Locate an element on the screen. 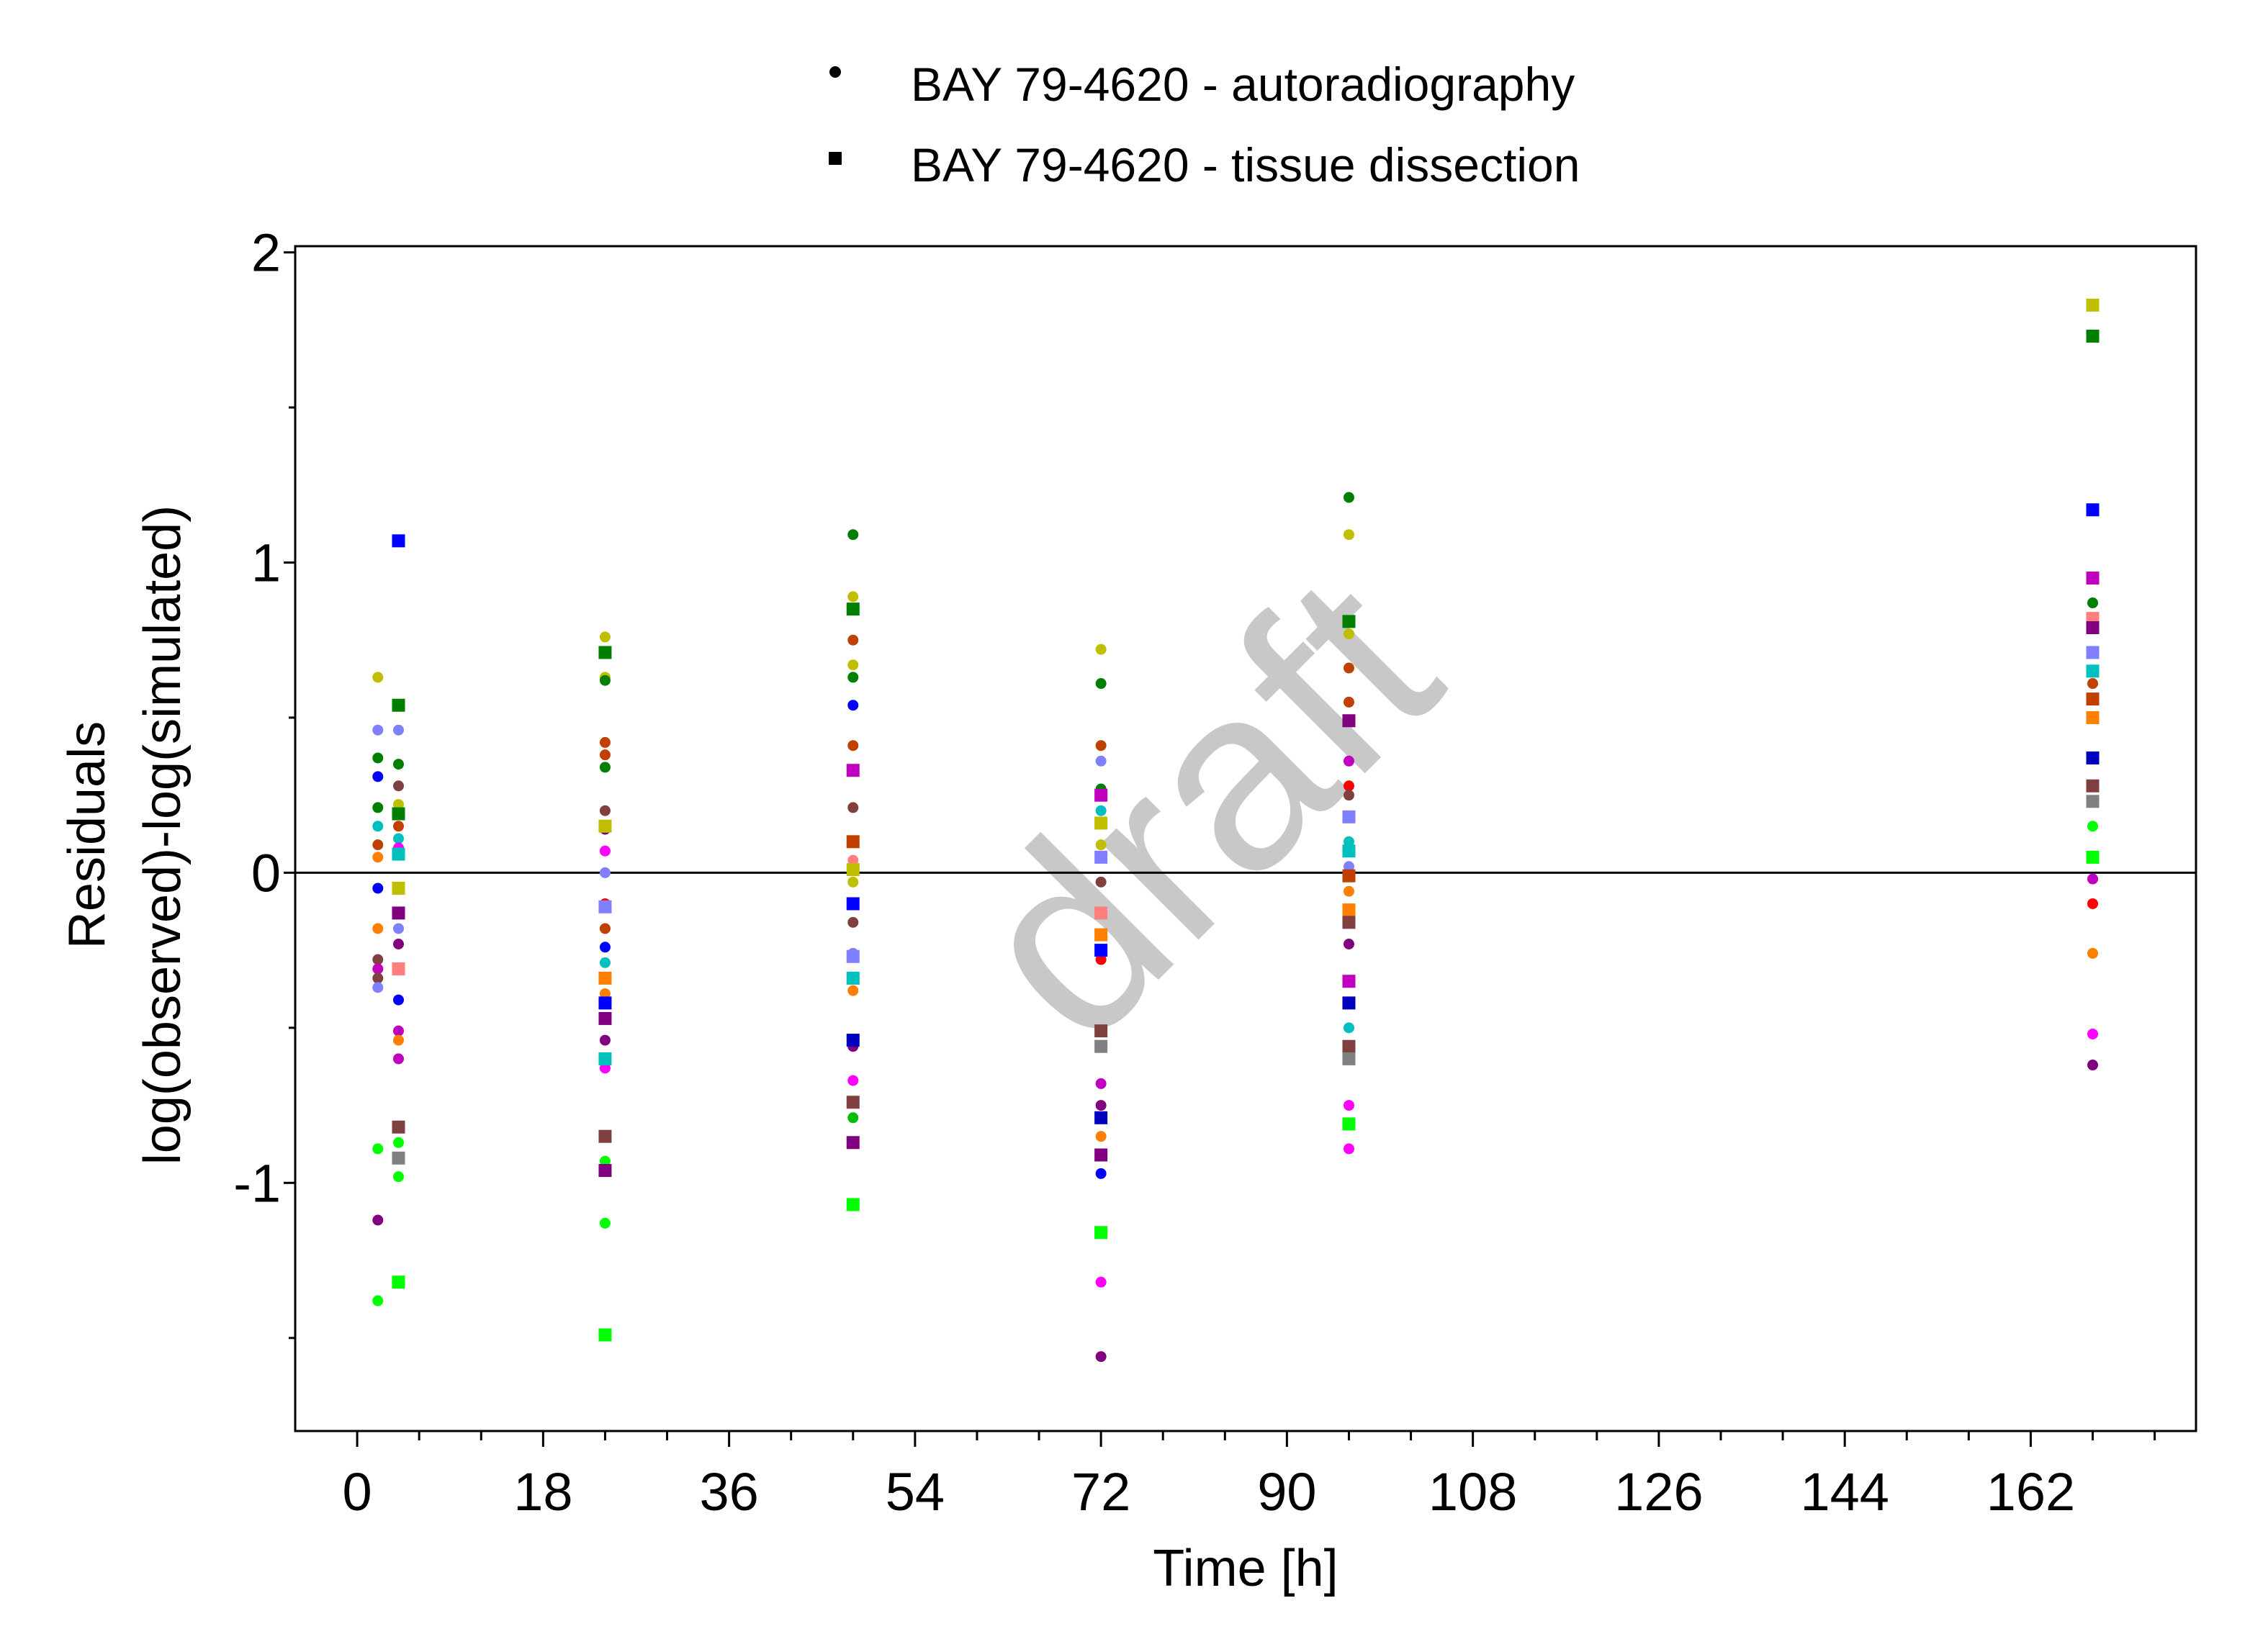  y-tick-label: -1 is located at coordinates (257, 1183).